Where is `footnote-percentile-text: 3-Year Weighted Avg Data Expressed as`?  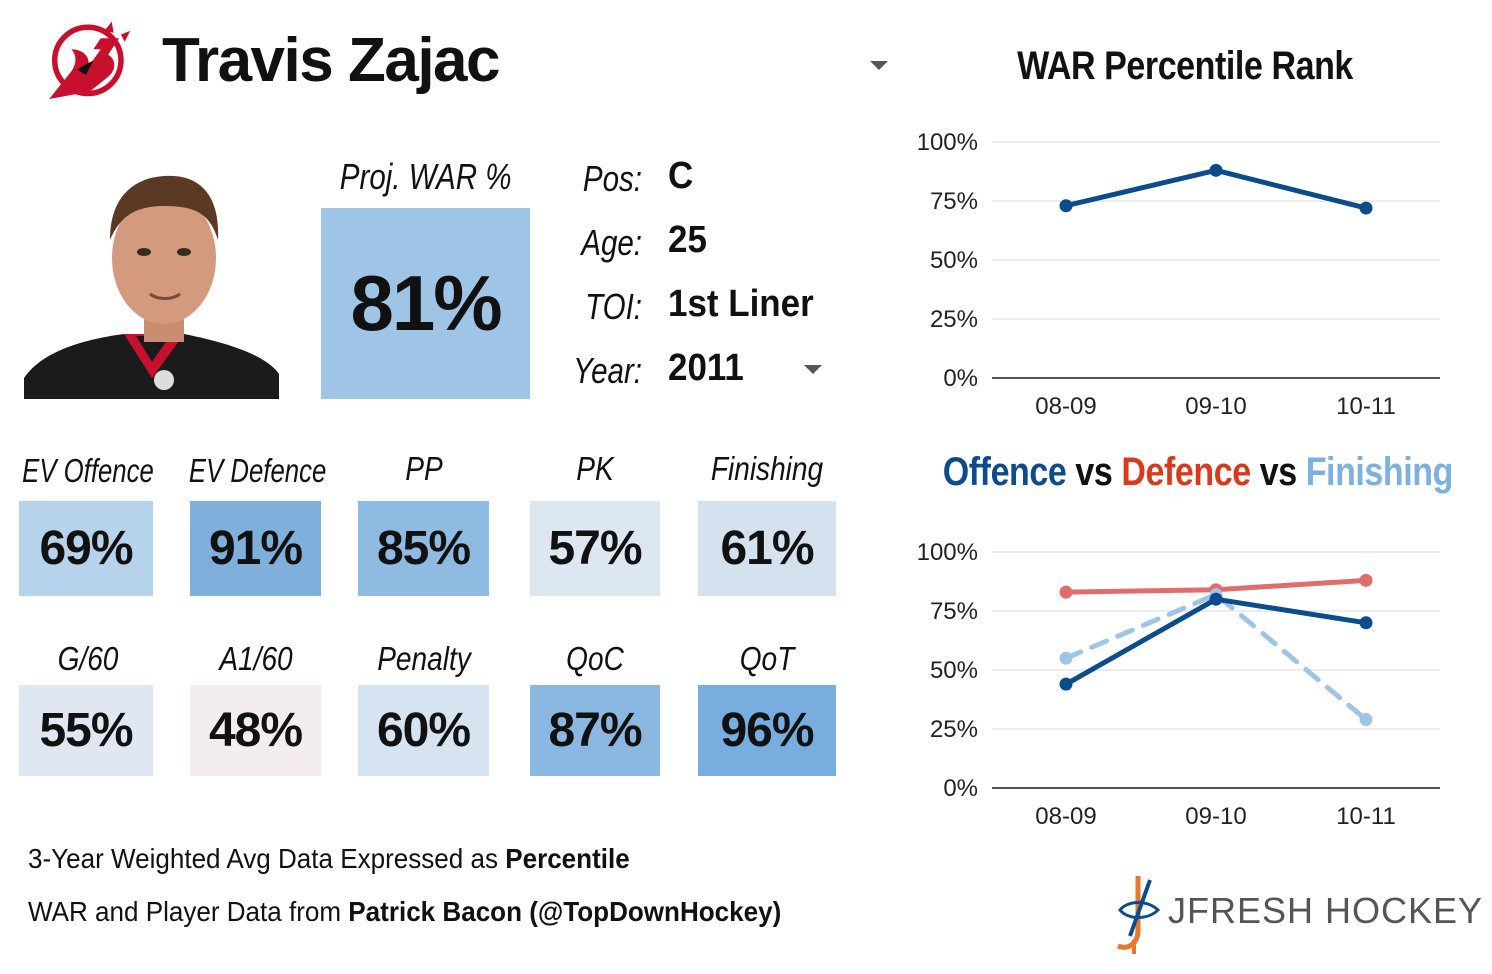
footnote-percentile-text: 3-Year Weighted Avg Data Expressed as is located at coordinates (267, 858).